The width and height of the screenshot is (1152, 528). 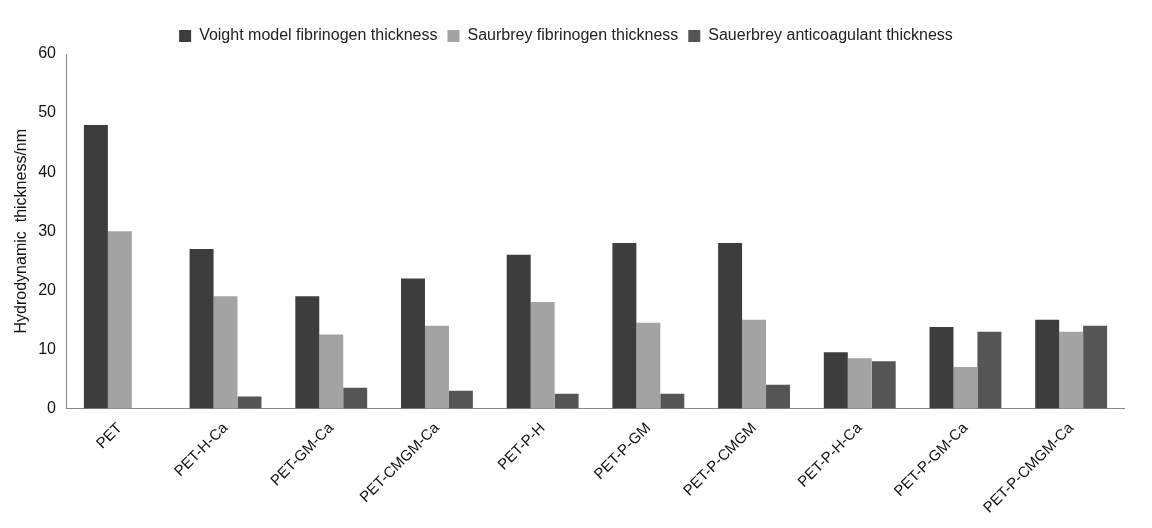 I want to click on legend-label: Voight model fibrinogen thickness, so click(x=318, y=35).